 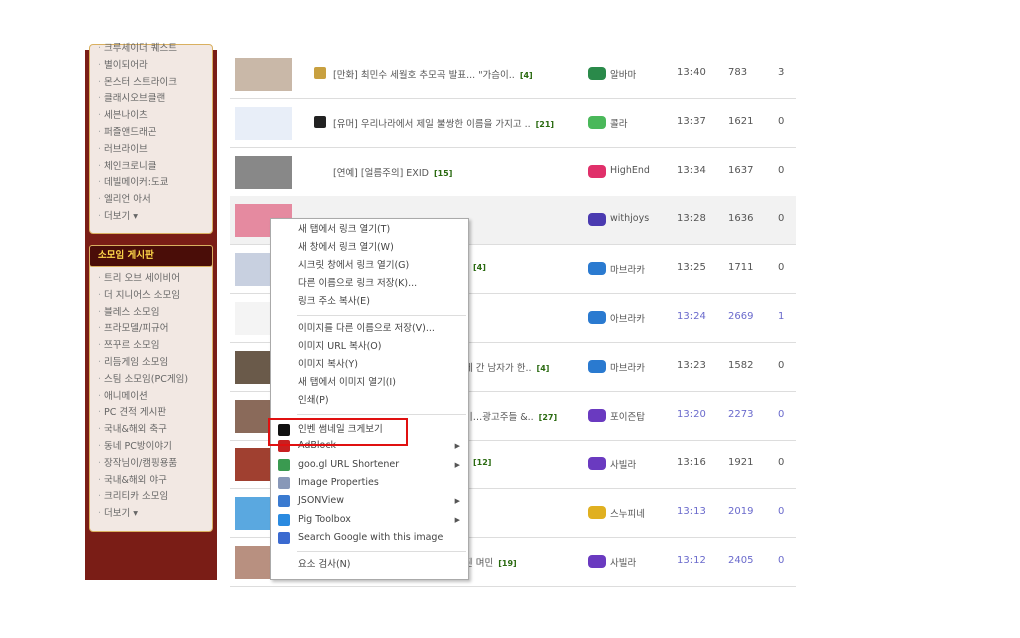 I want to click on sidebar-link: 별이되어라, so click(x=151, y=66).